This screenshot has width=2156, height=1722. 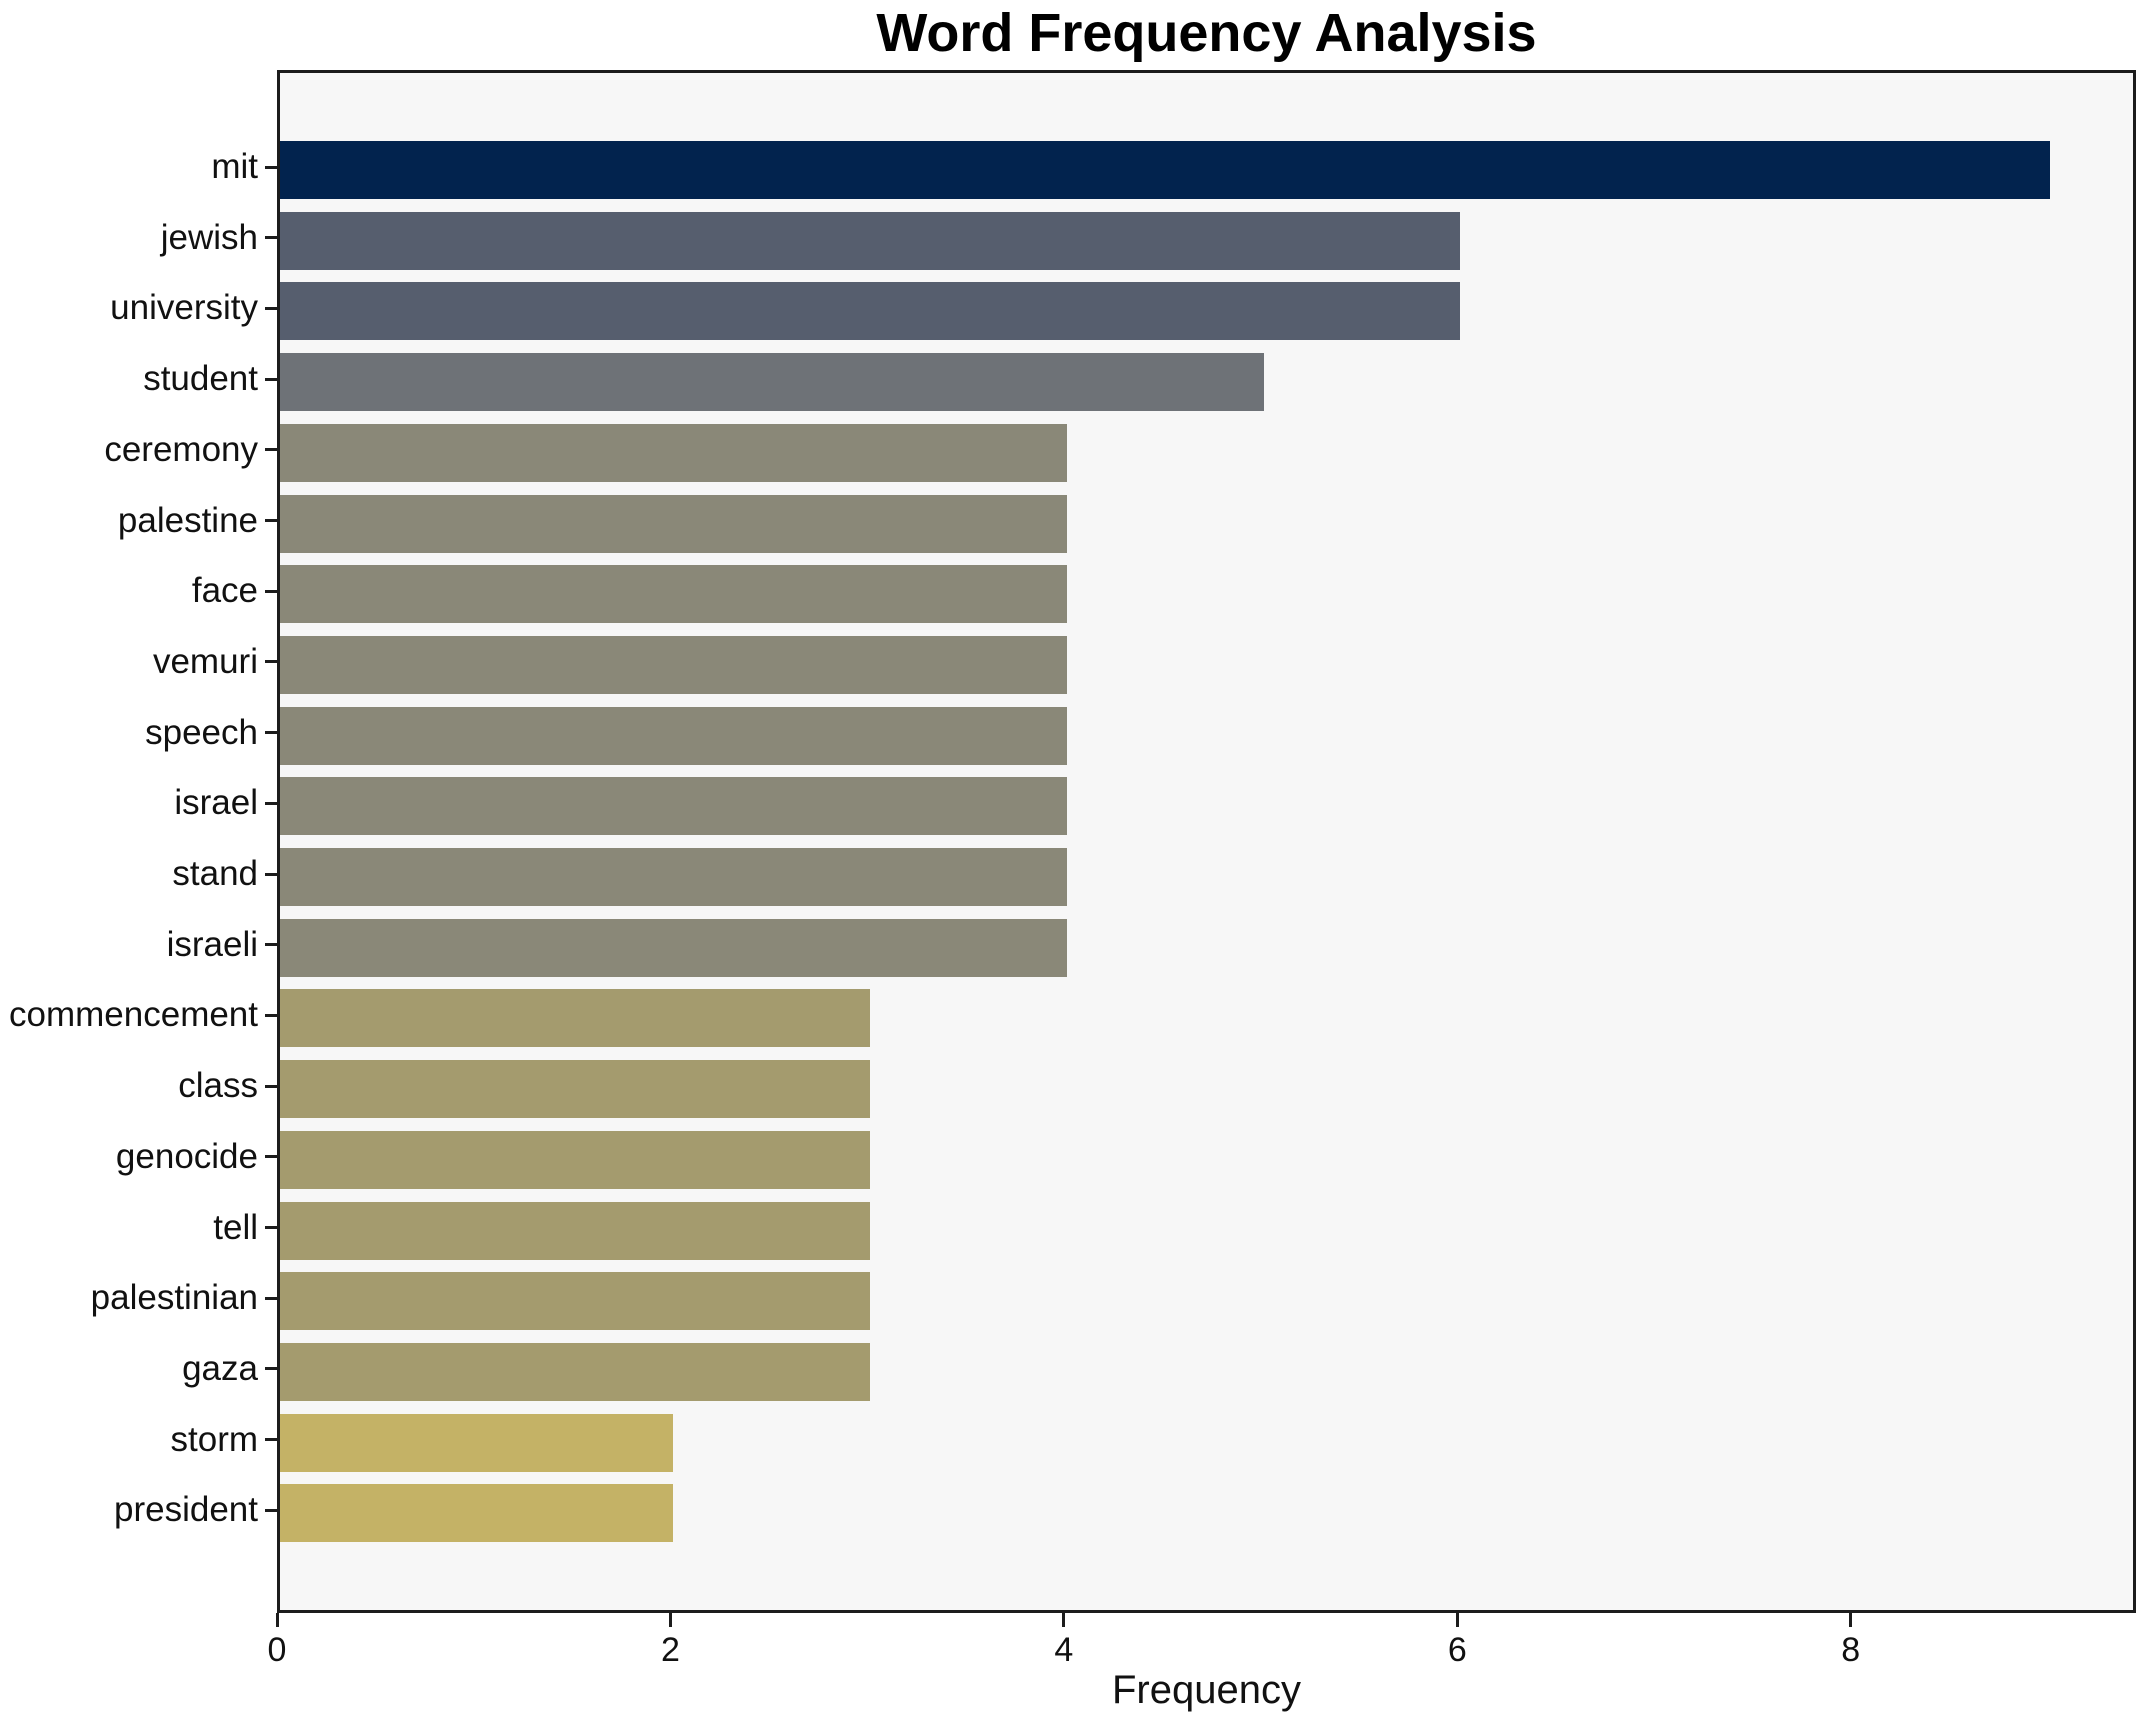 What do you see at coordinates (670, 1650) in the screenshot?
I see `x-tick-label-2: 2` at bounding box center [670, 1650].